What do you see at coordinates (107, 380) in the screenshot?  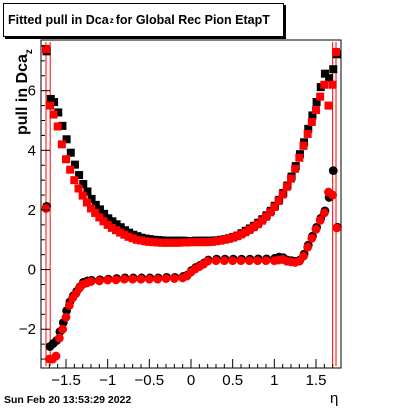 I see `x-tick-label: −1` at bounding box center [107, 380].